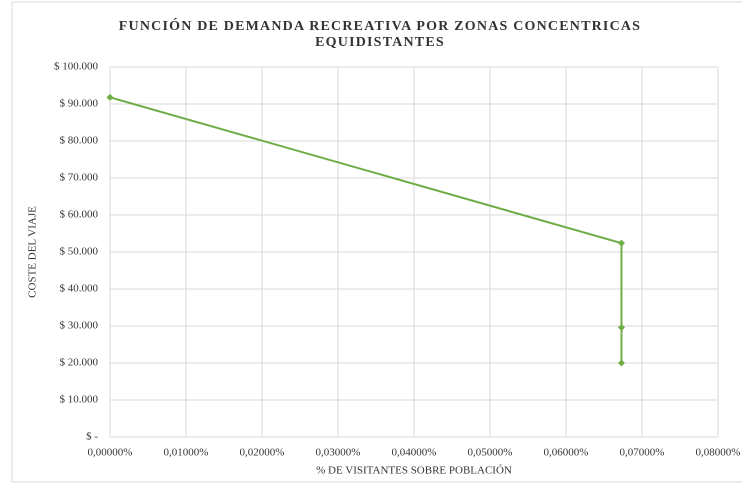 Image resolution: width=742 pixels, height=485 pixels. Describe the element at coordinates (79, 141) in the screenshot. I see `y-tick-label: $ 80.000` at that location.